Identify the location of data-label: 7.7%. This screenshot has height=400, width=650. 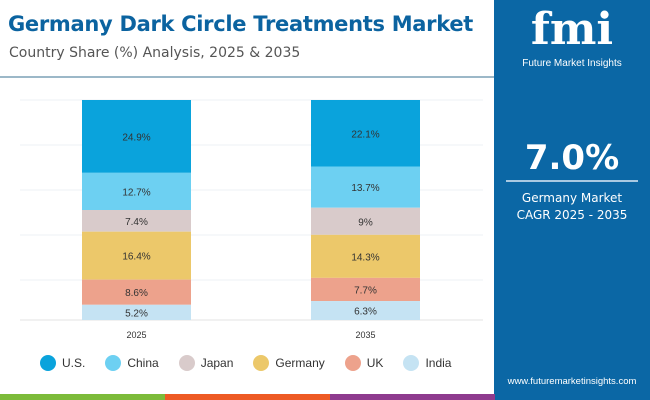
(365, 290).